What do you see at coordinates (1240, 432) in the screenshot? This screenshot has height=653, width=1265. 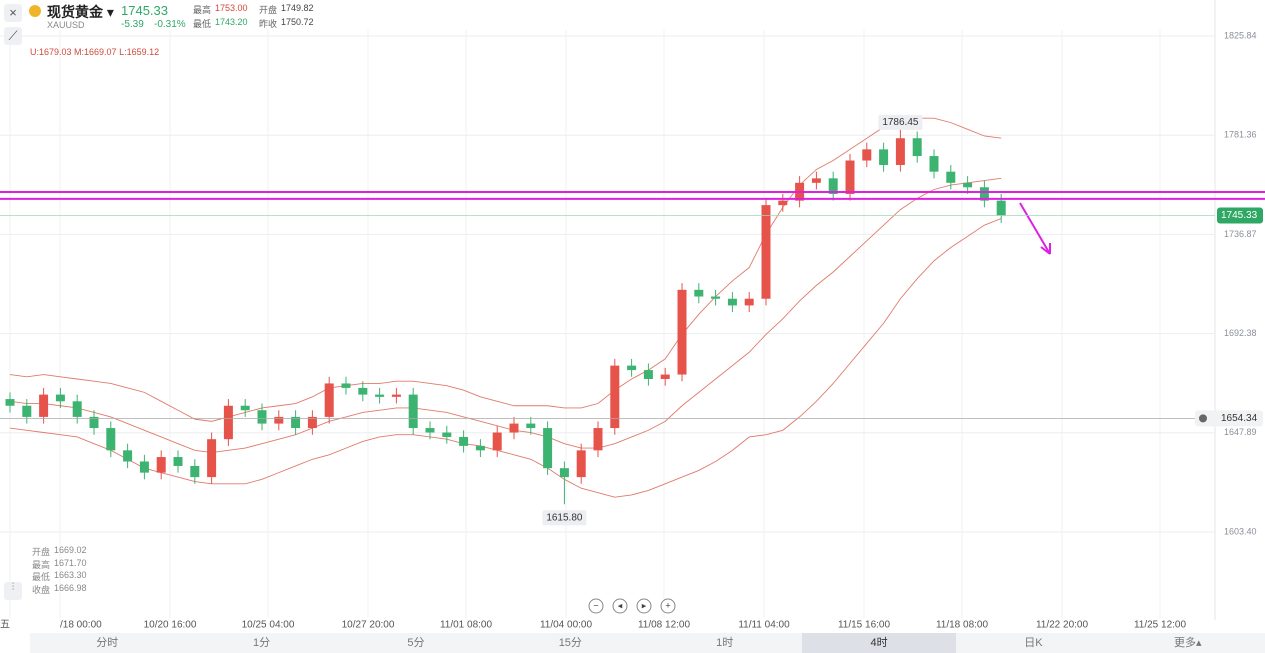 I see `y-tick-label: 1647.89` at bounding box center [1240, 432].